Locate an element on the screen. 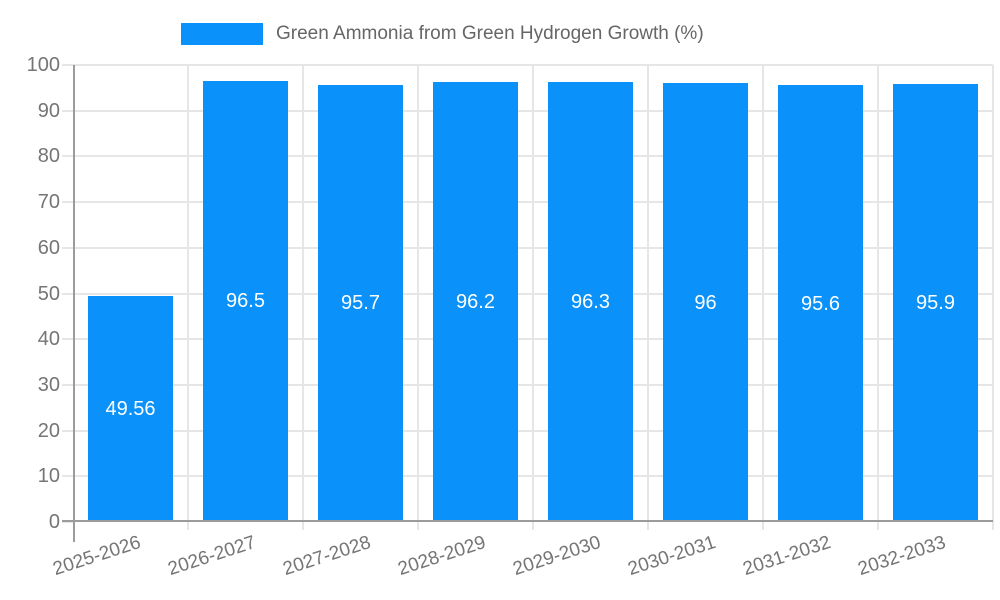 The height and width of the screenshot is (600, 1000). x-tick-label: 2031-2032 is located at coordinates (786, 556).